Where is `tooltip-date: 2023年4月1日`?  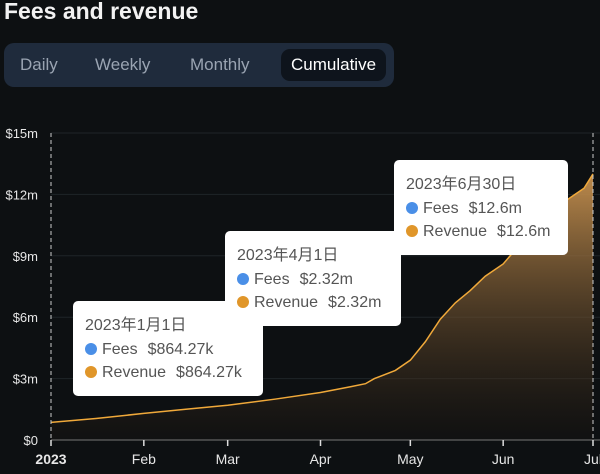 tooltip-date: 2023年4月1日 is located at coordinates (288, 255).